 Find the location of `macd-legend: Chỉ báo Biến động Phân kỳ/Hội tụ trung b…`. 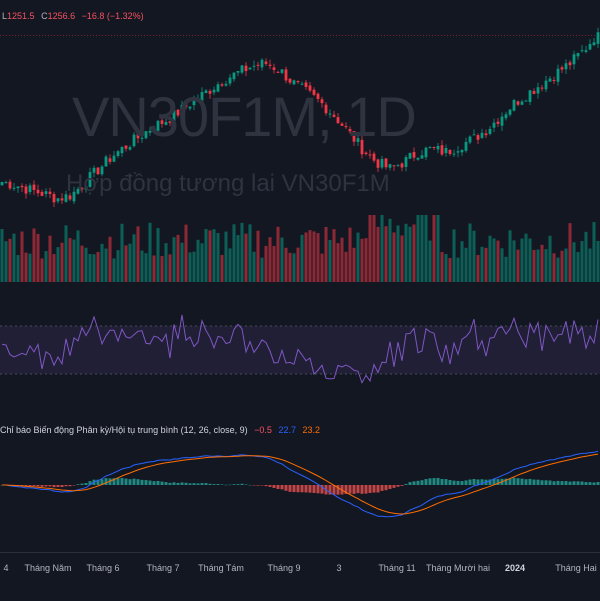

macd-legend: Chỉ báo Biến động Phân kỳ/Hội tụ trung b… is located at coordinates (160, 430).